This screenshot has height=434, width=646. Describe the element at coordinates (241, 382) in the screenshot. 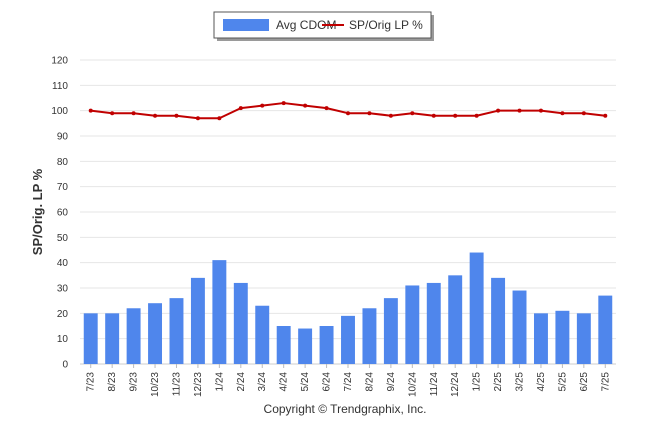

I see `x-tick-label: 2/24` at that location.